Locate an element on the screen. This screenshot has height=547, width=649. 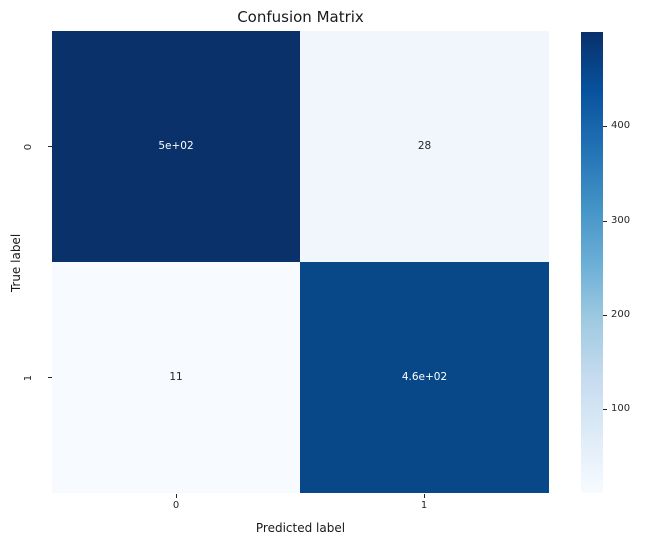
cell-value: 4.6e+02 is located at coordinates (424, 377).